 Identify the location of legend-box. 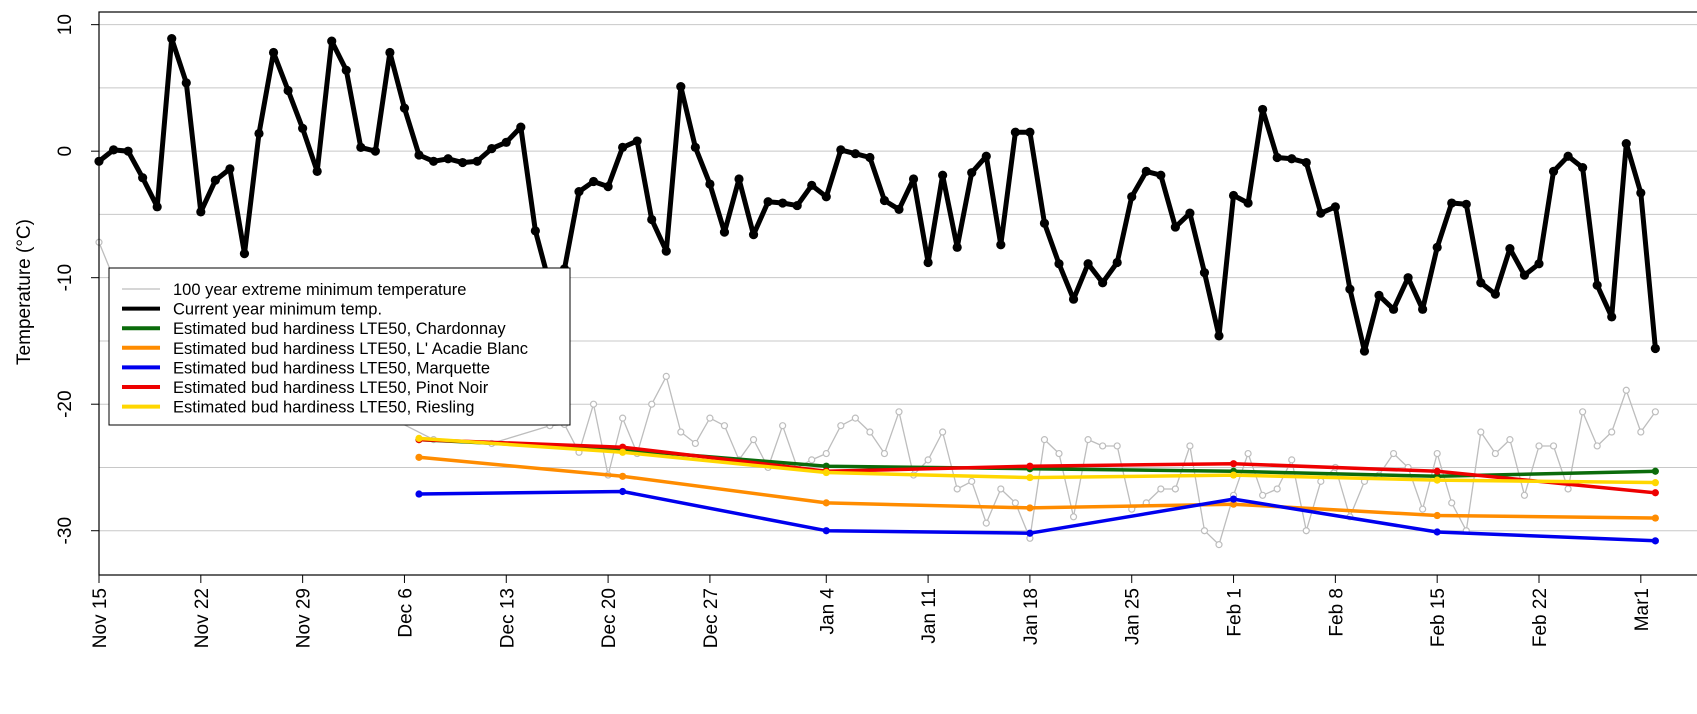
(339, 346).